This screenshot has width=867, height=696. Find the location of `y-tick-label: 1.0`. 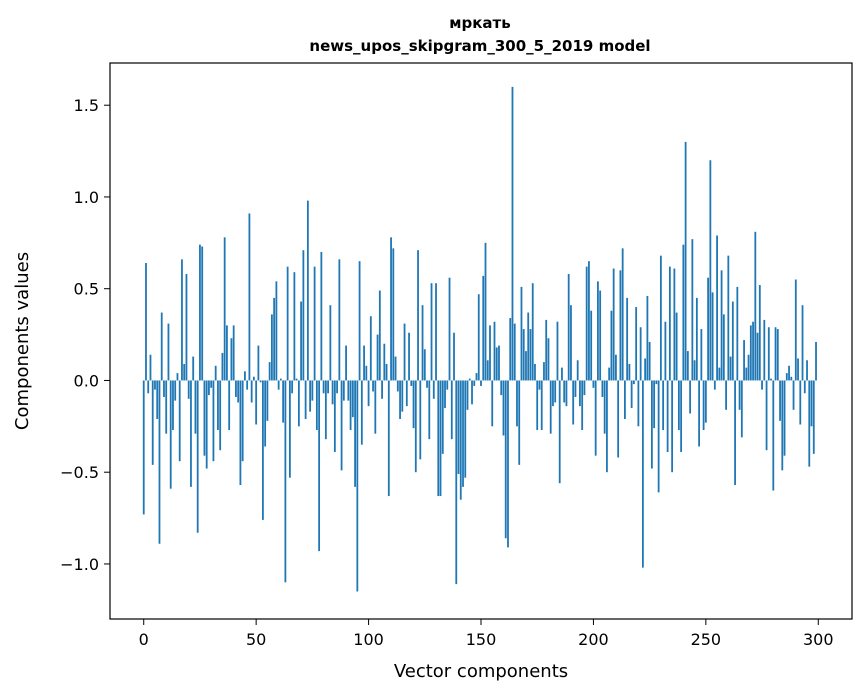

y-tick-label: 1.0 is located at coordinates (86, 197).